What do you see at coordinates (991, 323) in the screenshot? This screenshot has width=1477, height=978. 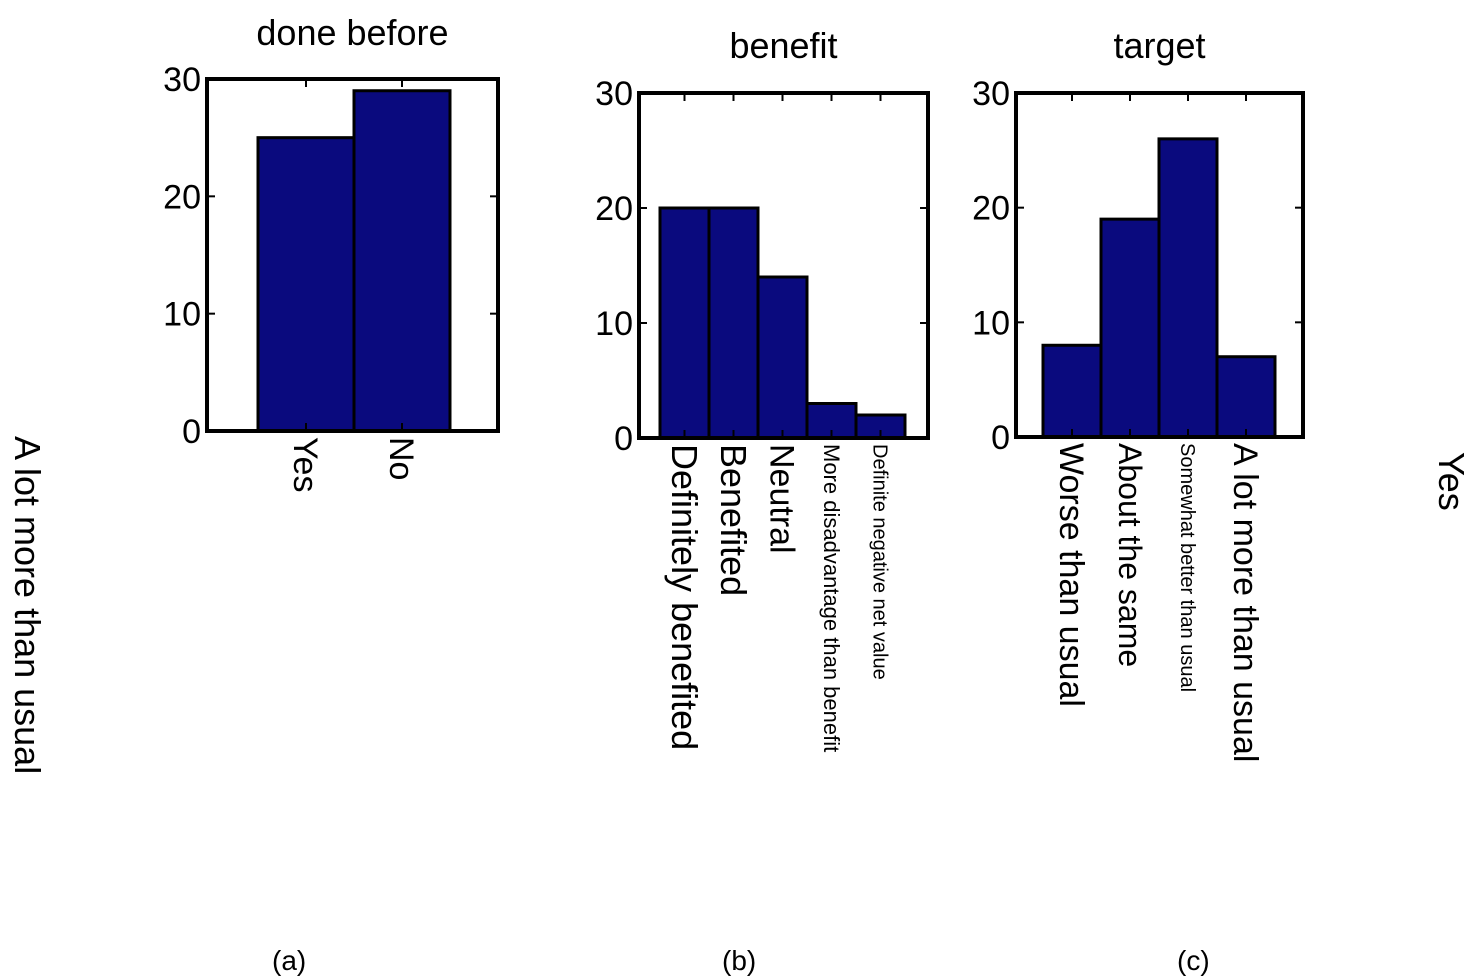 I see `ytick-label-2-1: 10` at bounding box center [991, 323].